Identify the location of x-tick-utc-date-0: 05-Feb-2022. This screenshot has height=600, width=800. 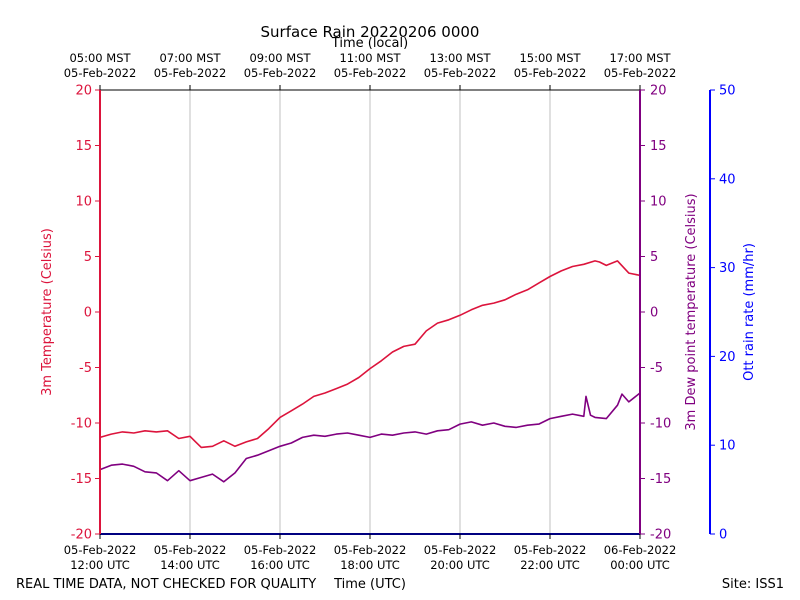
(100, 550).